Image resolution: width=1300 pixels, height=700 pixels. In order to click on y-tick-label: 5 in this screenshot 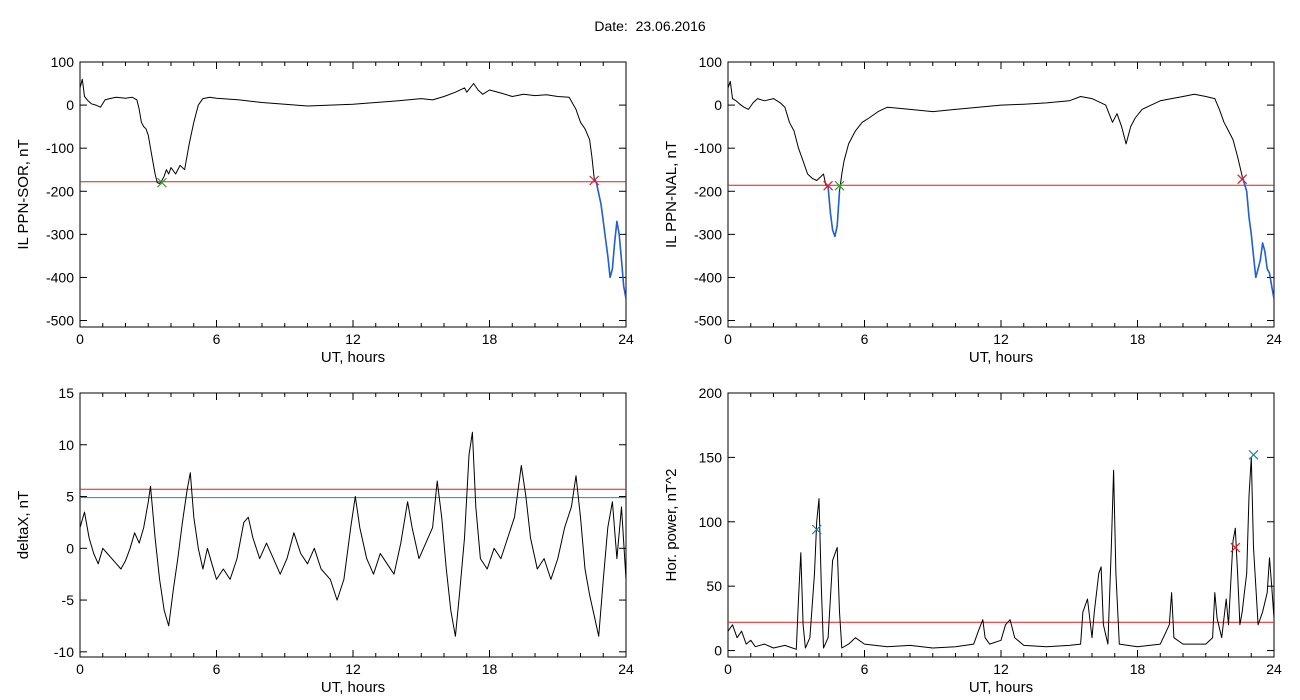, I will do `click(70, 497)`.